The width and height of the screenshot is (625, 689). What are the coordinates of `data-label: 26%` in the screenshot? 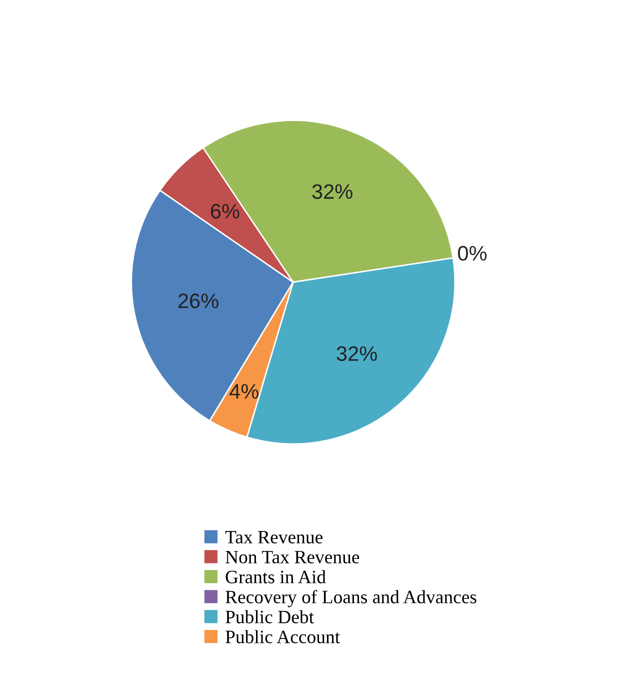 It's located at (198, 300).